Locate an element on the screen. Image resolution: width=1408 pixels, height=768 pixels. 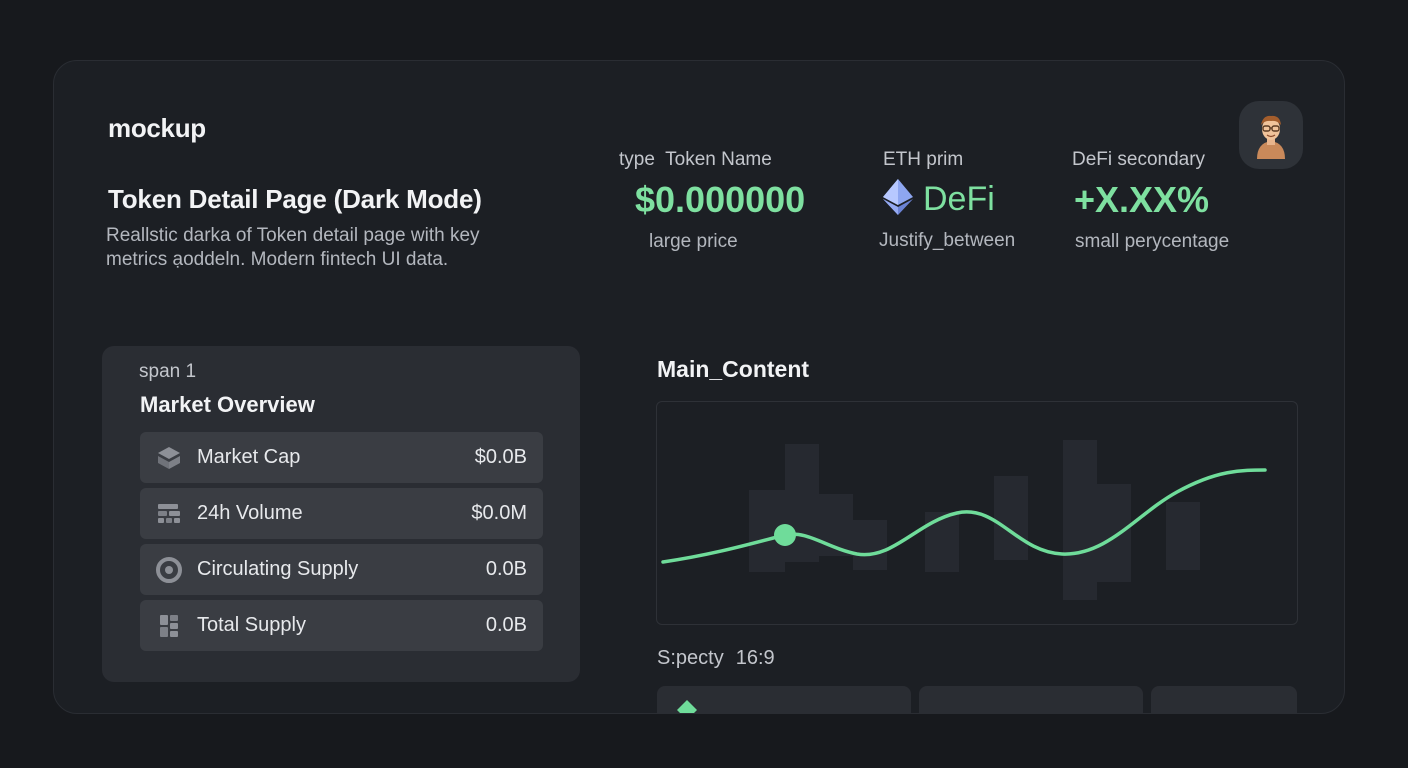
volume-value: $0.0M is located at coordinates (499, 513).